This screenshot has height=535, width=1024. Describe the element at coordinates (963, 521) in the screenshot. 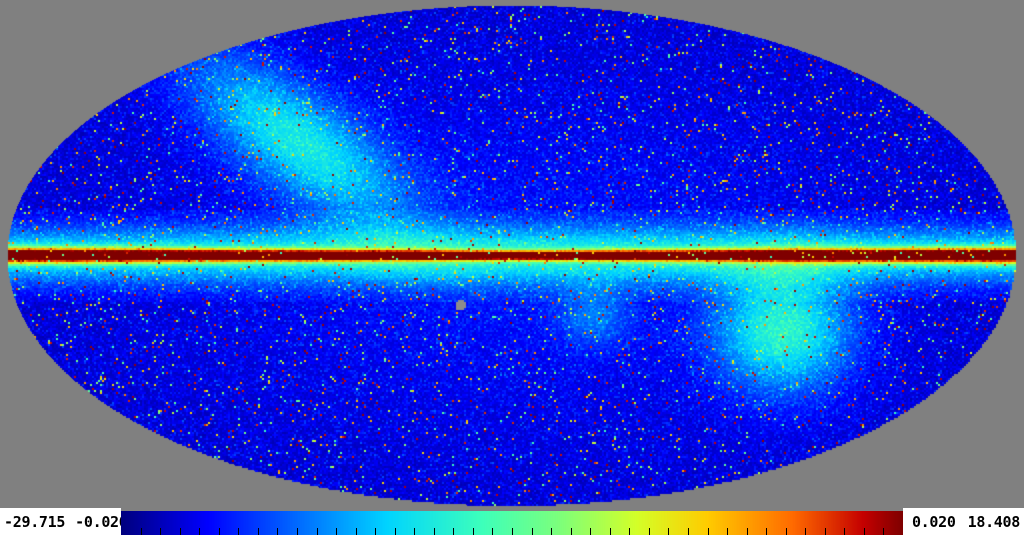

I see `colorbar-right-labels: 0.020 18.408` at that location.